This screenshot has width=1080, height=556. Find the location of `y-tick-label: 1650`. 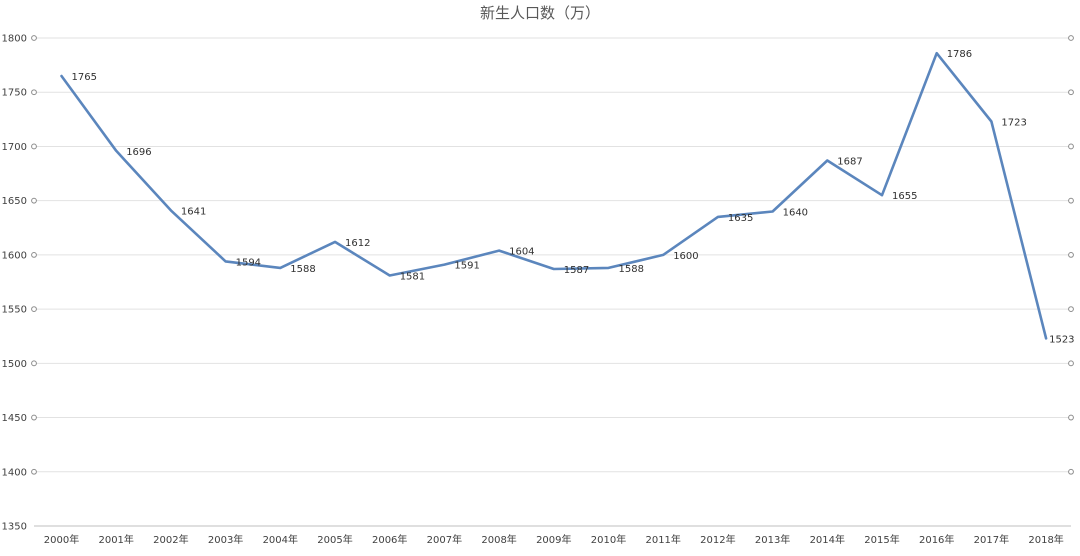

y-tick-label: 1650 is located at coordinates (14, 201).